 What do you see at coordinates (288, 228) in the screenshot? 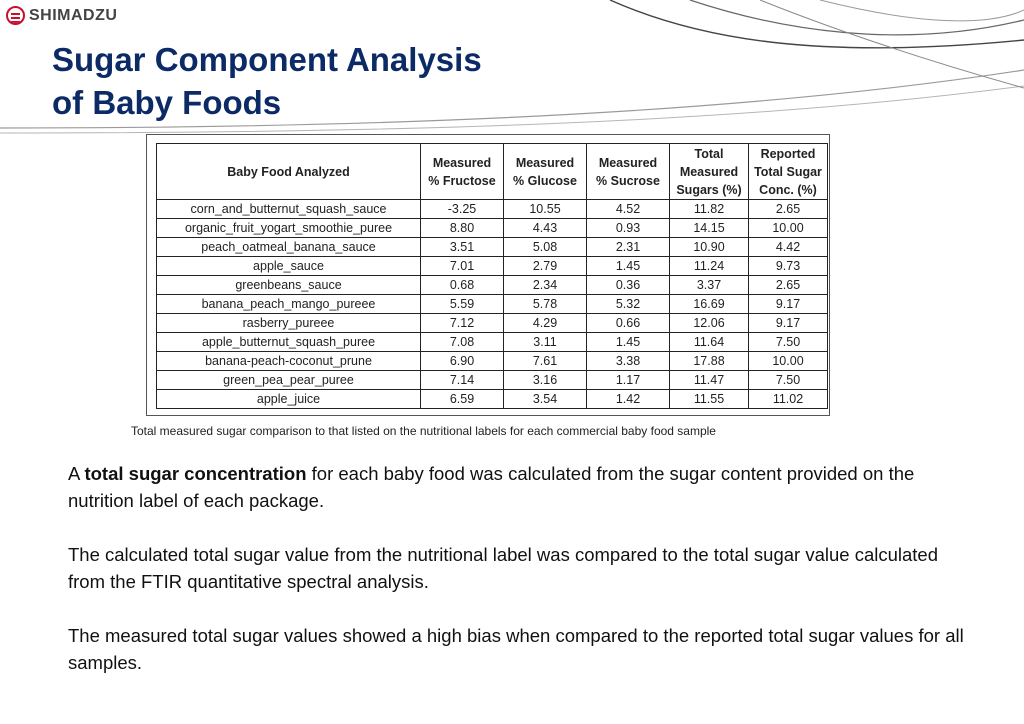
I see `cell-name: organic_fruit_yogart_smoothie_puree` at bounding box center [288, 228].